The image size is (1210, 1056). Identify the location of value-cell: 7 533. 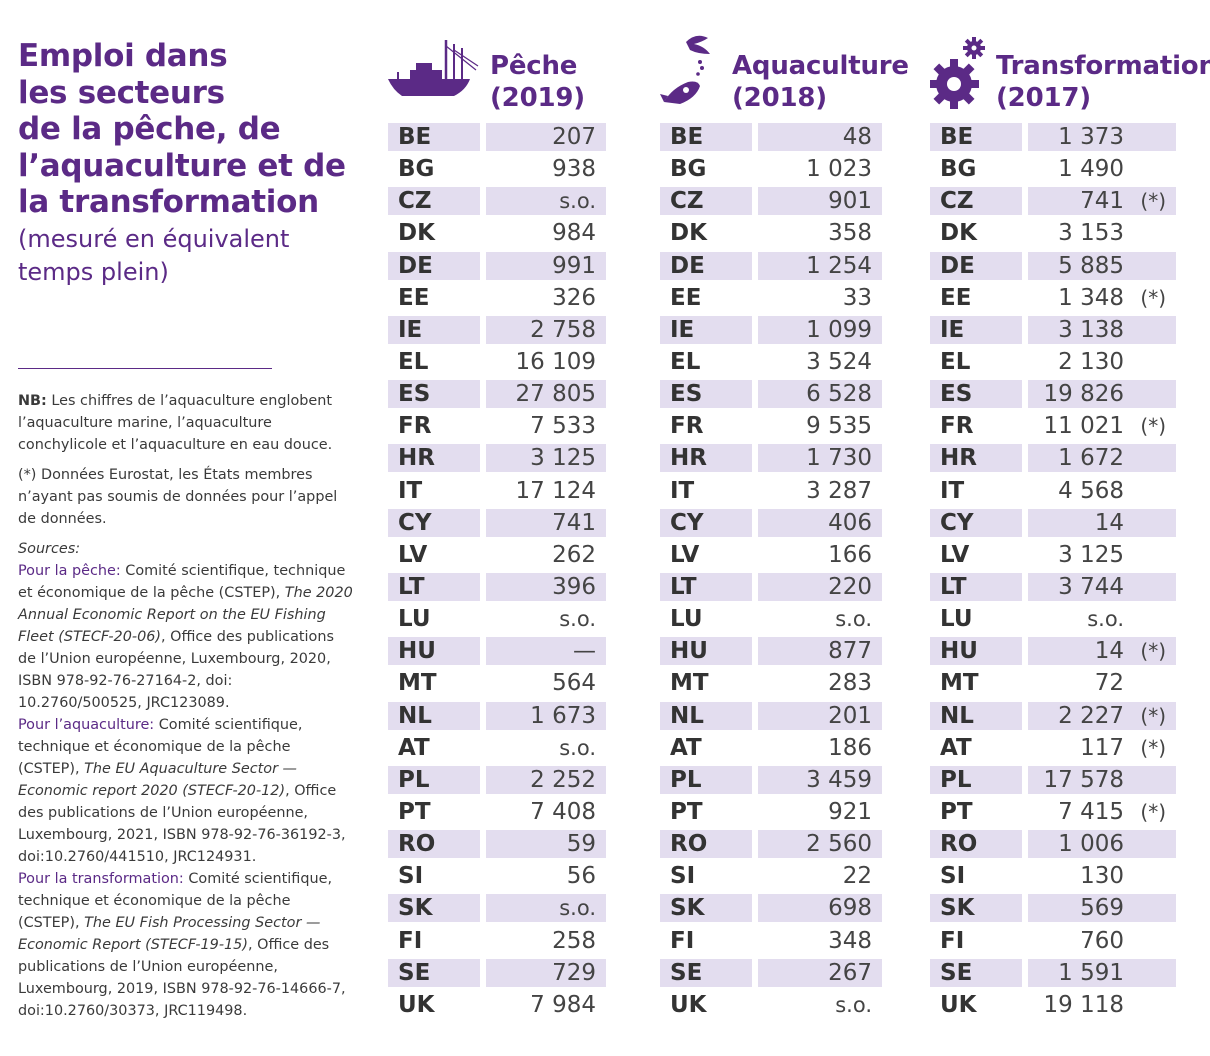
(546, 426).